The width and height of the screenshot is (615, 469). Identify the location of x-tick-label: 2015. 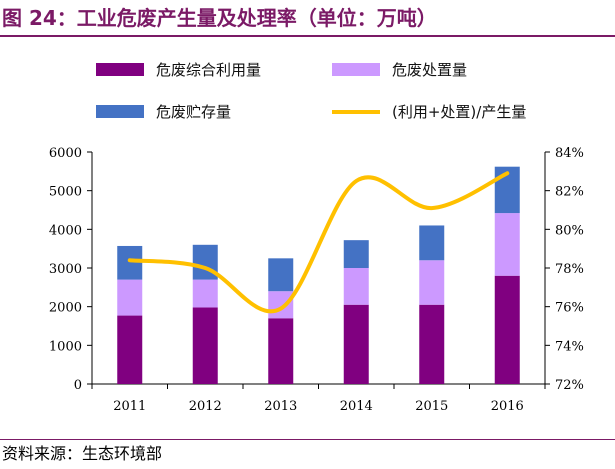
(431, 406).